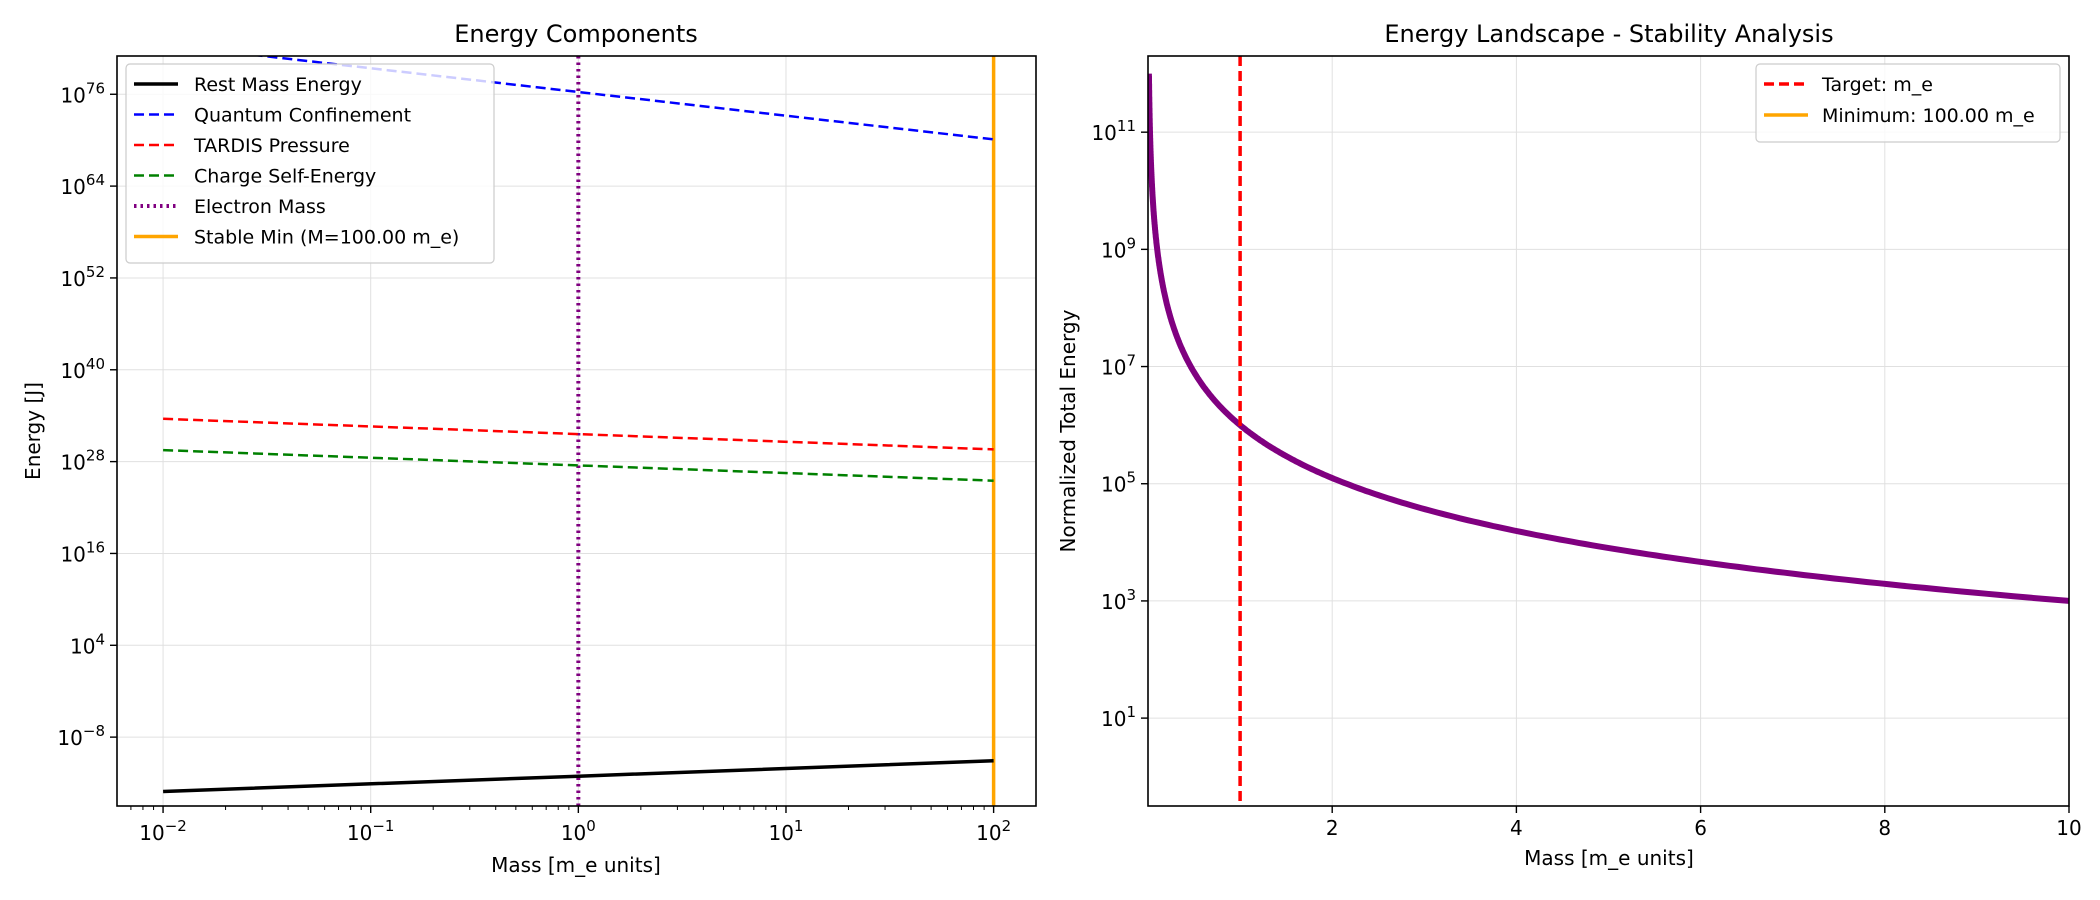 Image resolution: width=2100 pixels, height=900 pixels. Describe the element at coordinates (785, 831) in the screenshot. I see `x-tick-label: 10¹` at that location.